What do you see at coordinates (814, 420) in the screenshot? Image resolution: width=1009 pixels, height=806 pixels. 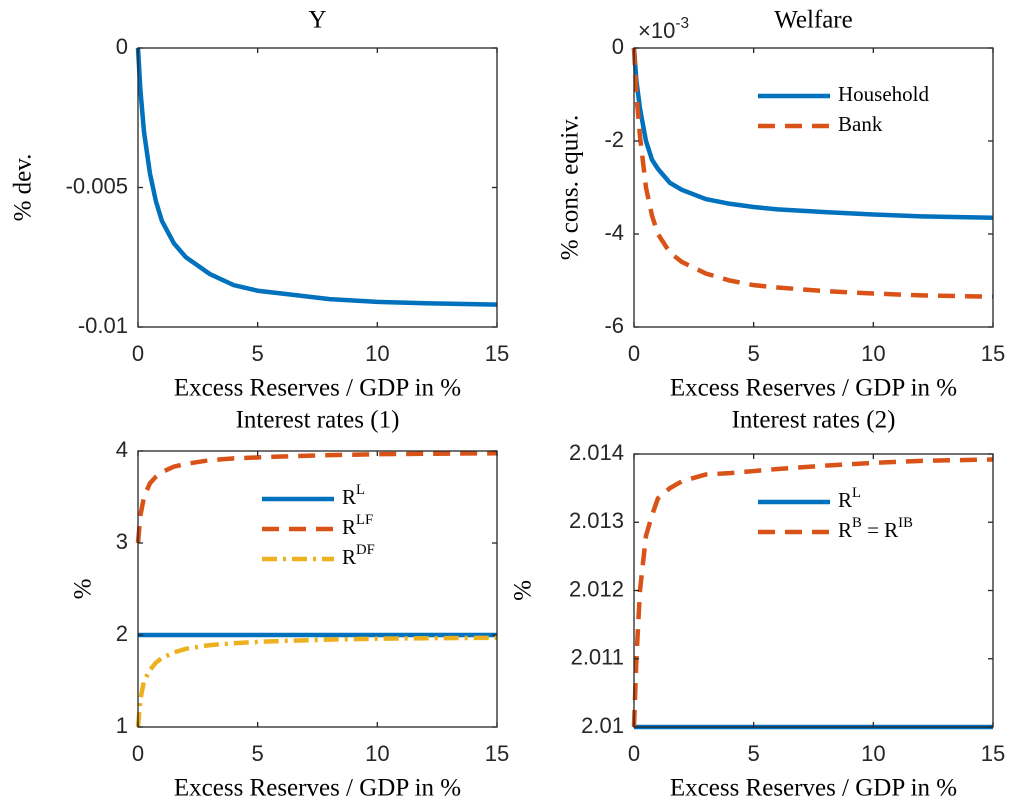 I see `chart-title: Interest rates (2)` at bounding box center [814, 420].